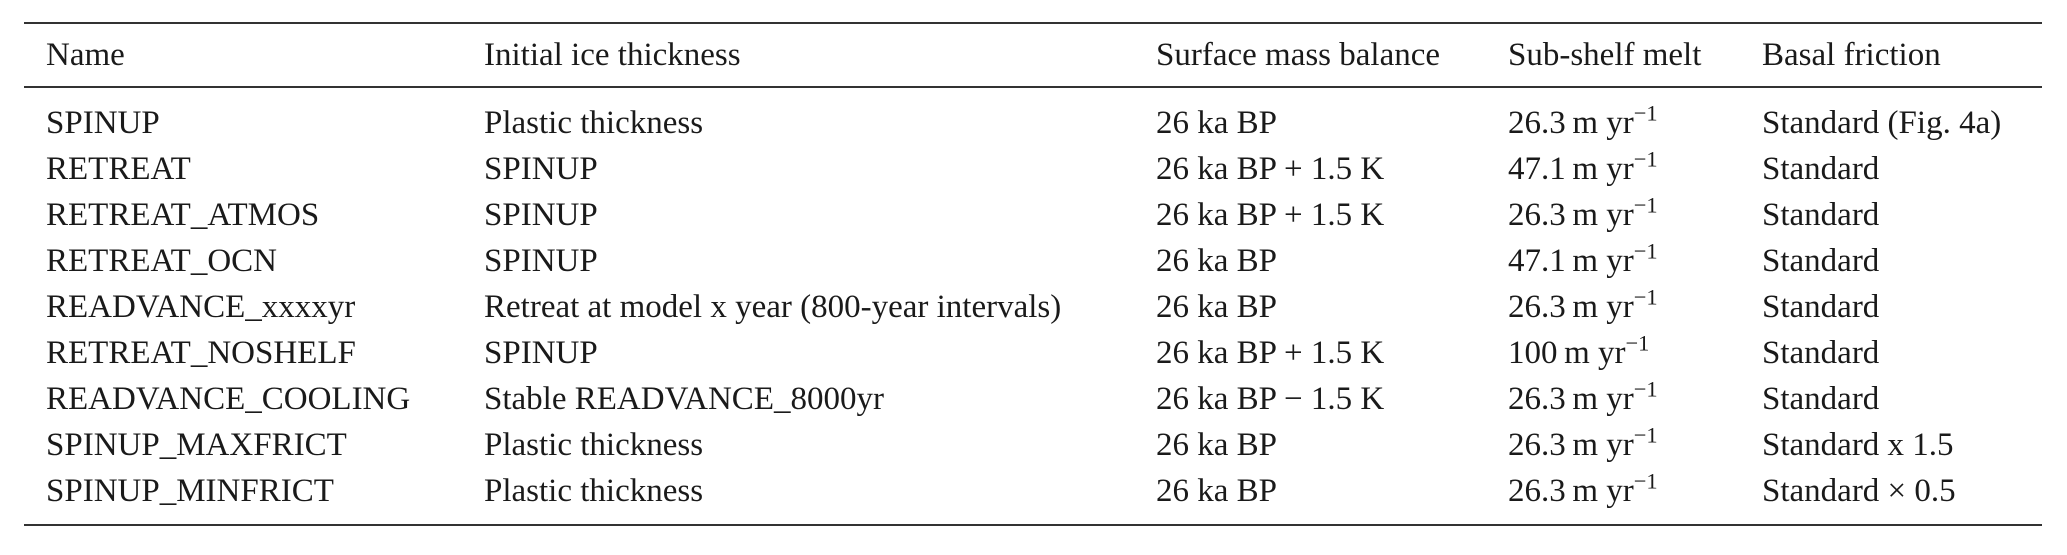 Image resolution: width=2067 pixels, height=555 pixels. I want to click on cell-sub-shelf-melt: 100 m yr−1, so click(1578, 353).